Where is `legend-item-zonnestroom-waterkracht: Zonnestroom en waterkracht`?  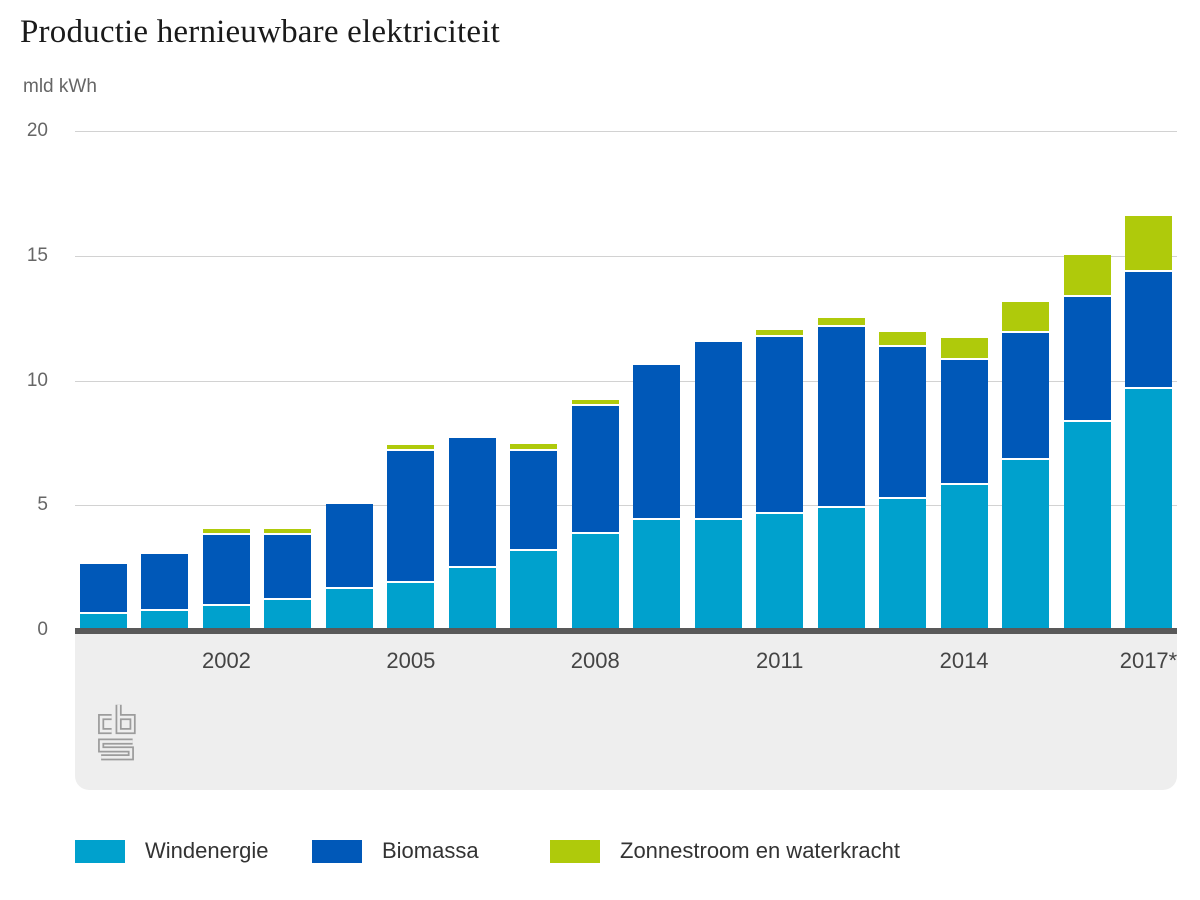 legend-item-zonnestroom-waterkracht: Zonnestroom en waterkracht is located at coordinates (725, 851).